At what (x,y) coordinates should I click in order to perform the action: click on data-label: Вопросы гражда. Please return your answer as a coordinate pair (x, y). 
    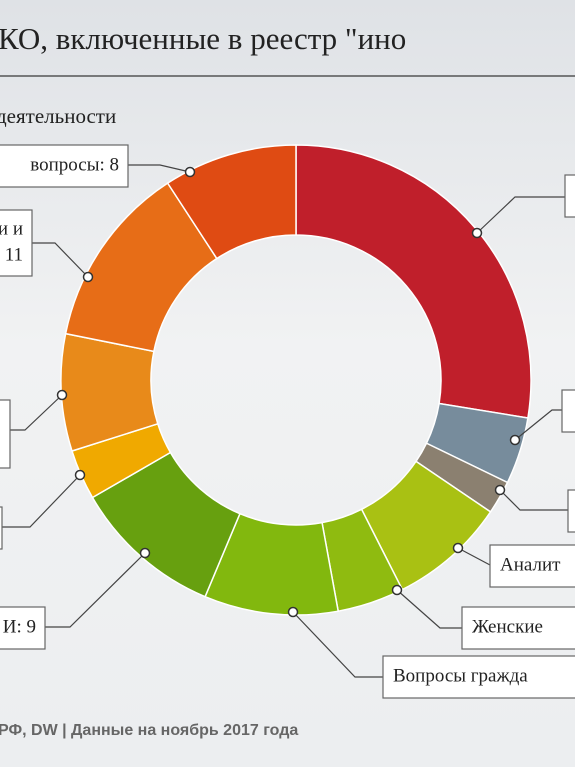
    Looking at the image, I should click on (460, 675).